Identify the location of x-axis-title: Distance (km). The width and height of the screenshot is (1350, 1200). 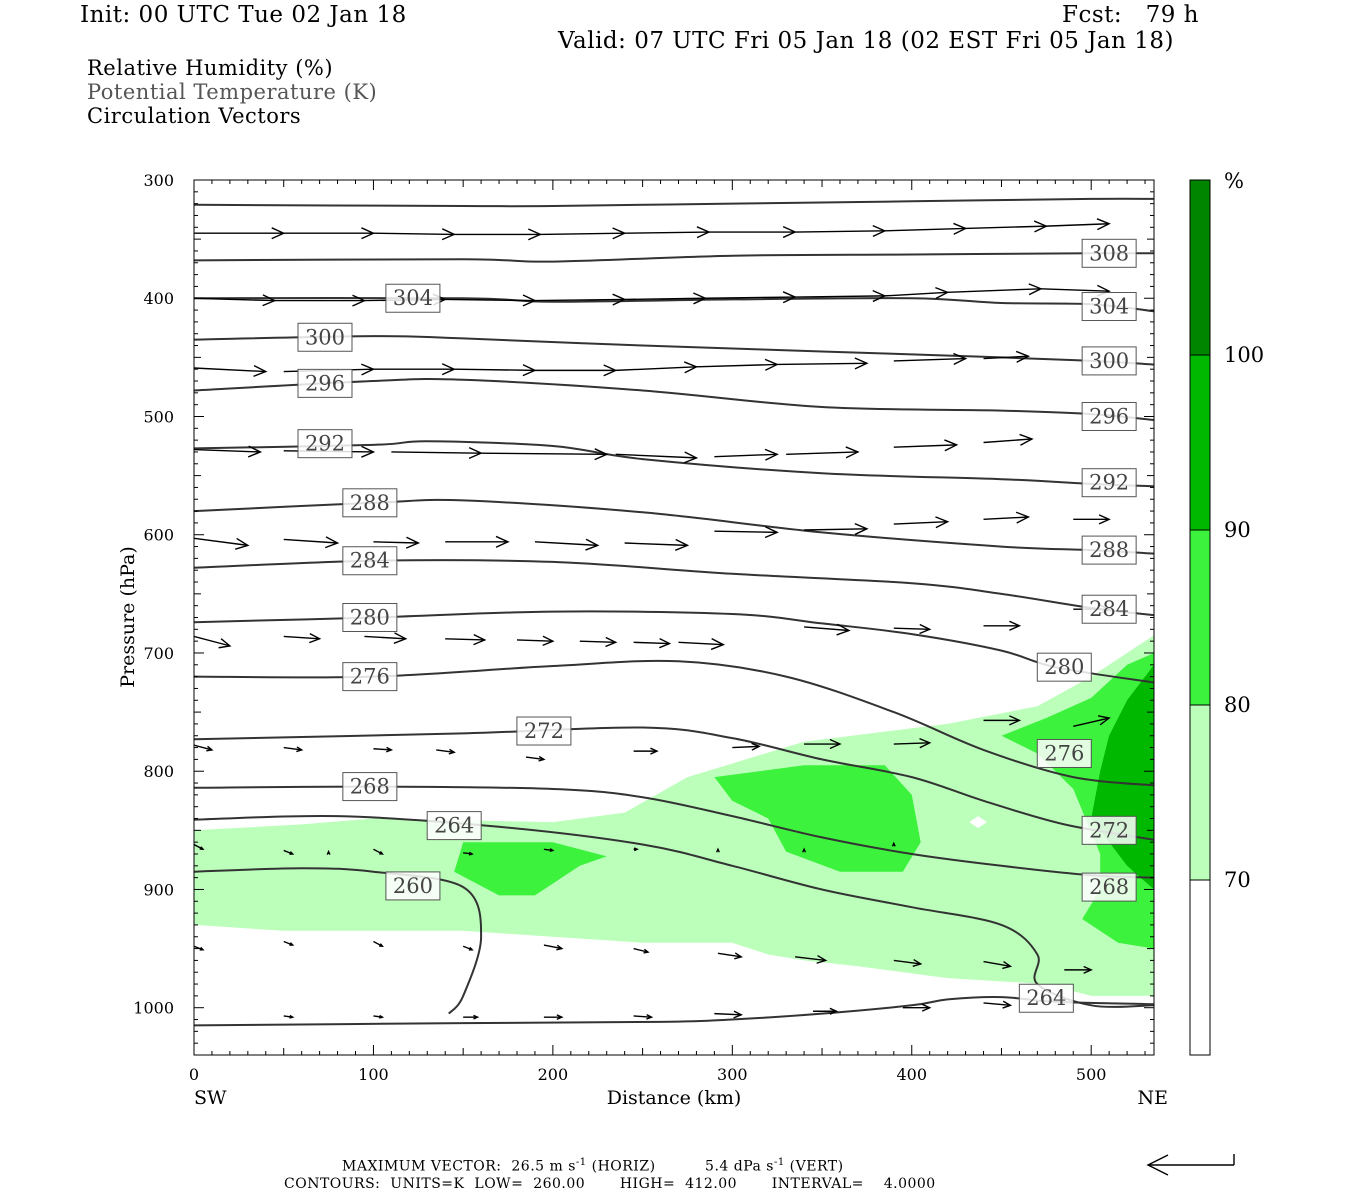
(674, 1098).